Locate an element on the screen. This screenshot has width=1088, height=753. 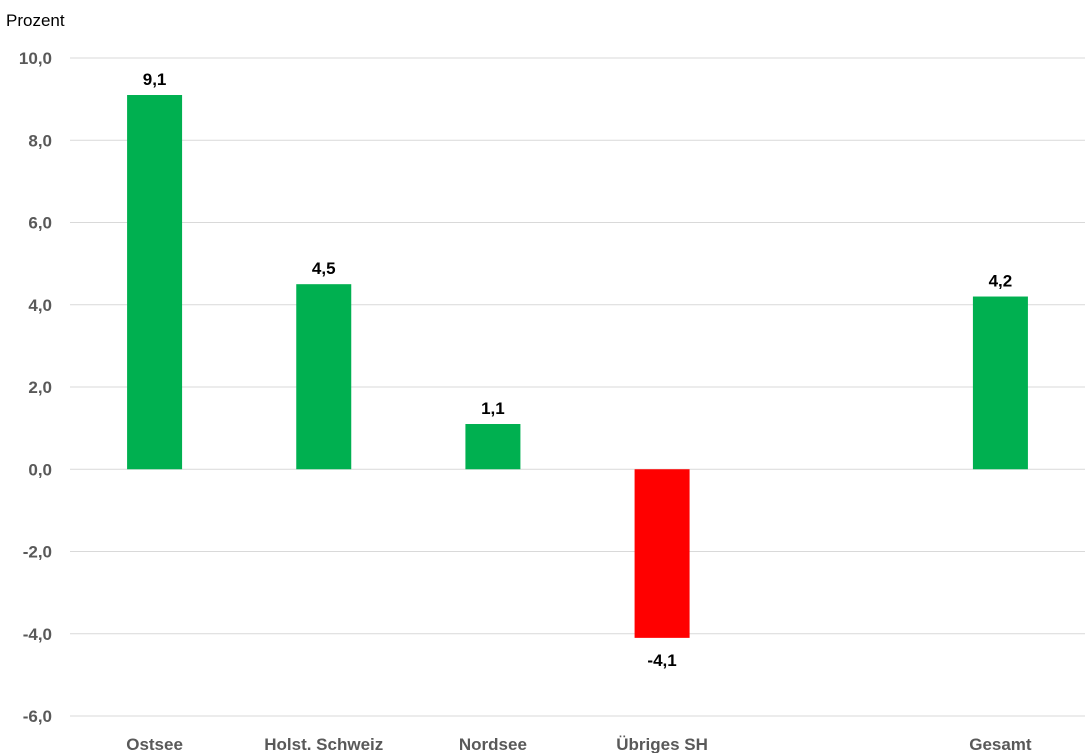
y-axis-unit-label: Prozent is located at coordinates (35, 20).